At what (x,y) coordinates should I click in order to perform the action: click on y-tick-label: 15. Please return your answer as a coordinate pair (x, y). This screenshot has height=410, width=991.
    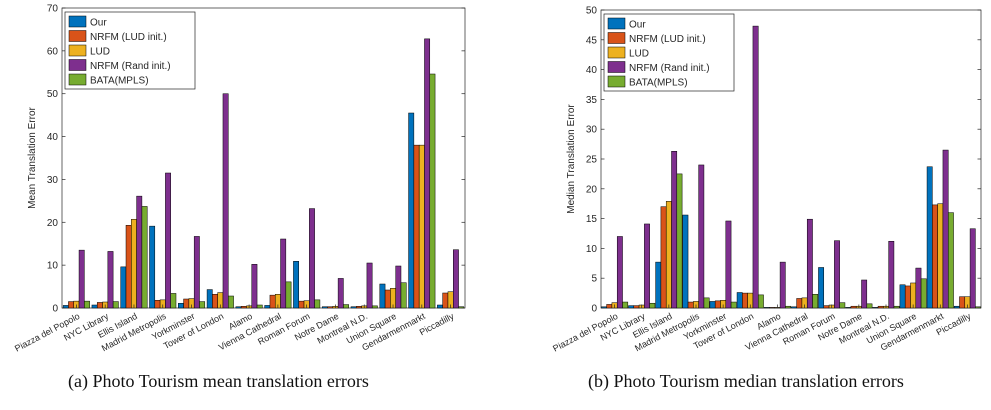
    Looking at the image, I should click on (592, 219).